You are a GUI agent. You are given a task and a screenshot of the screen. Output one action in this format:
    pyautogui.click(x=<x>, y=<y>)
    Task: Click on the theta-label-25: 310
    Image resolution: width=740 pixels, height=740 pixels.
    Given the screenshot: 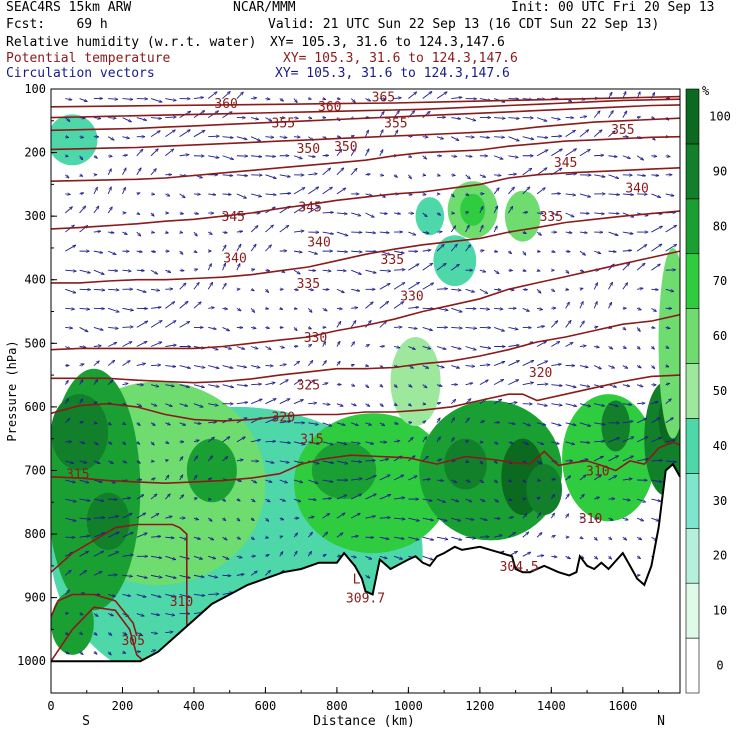 What is the action you would take?
    pyautogui.click(x=590, y=519)
    